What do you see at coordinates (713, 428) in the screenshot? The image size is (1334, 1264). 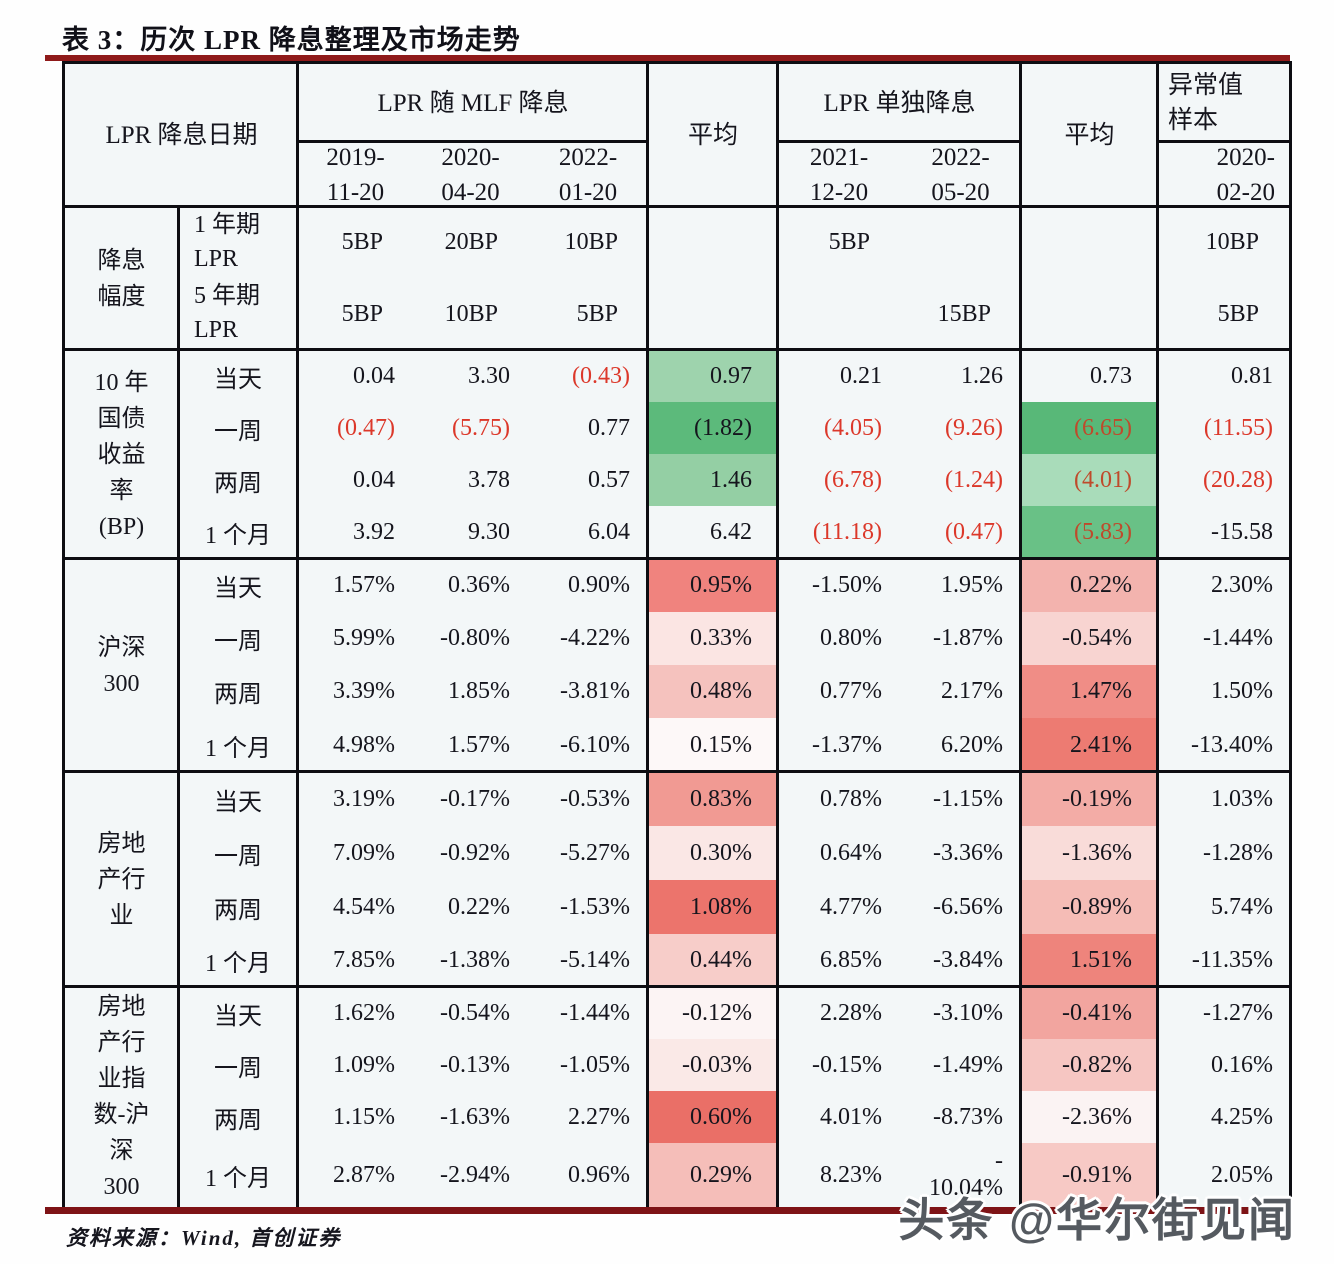 I see `table-cell: (1.82)` at bounding box center [713, 428].